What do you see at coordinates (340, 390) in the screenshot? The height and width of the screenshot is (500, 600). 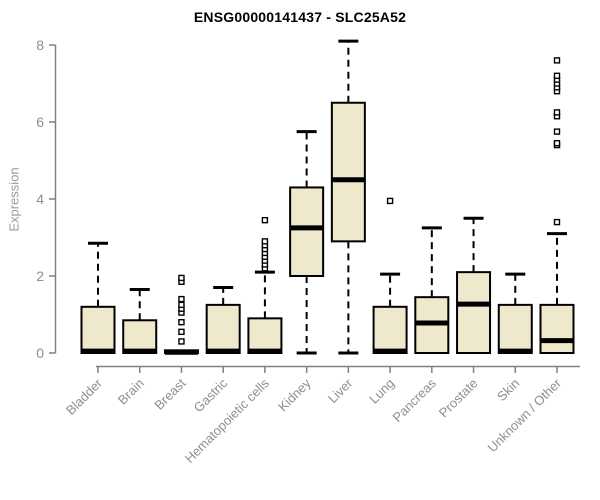 I see `x-tick-label: Liver` at bounding box center [340, 390].